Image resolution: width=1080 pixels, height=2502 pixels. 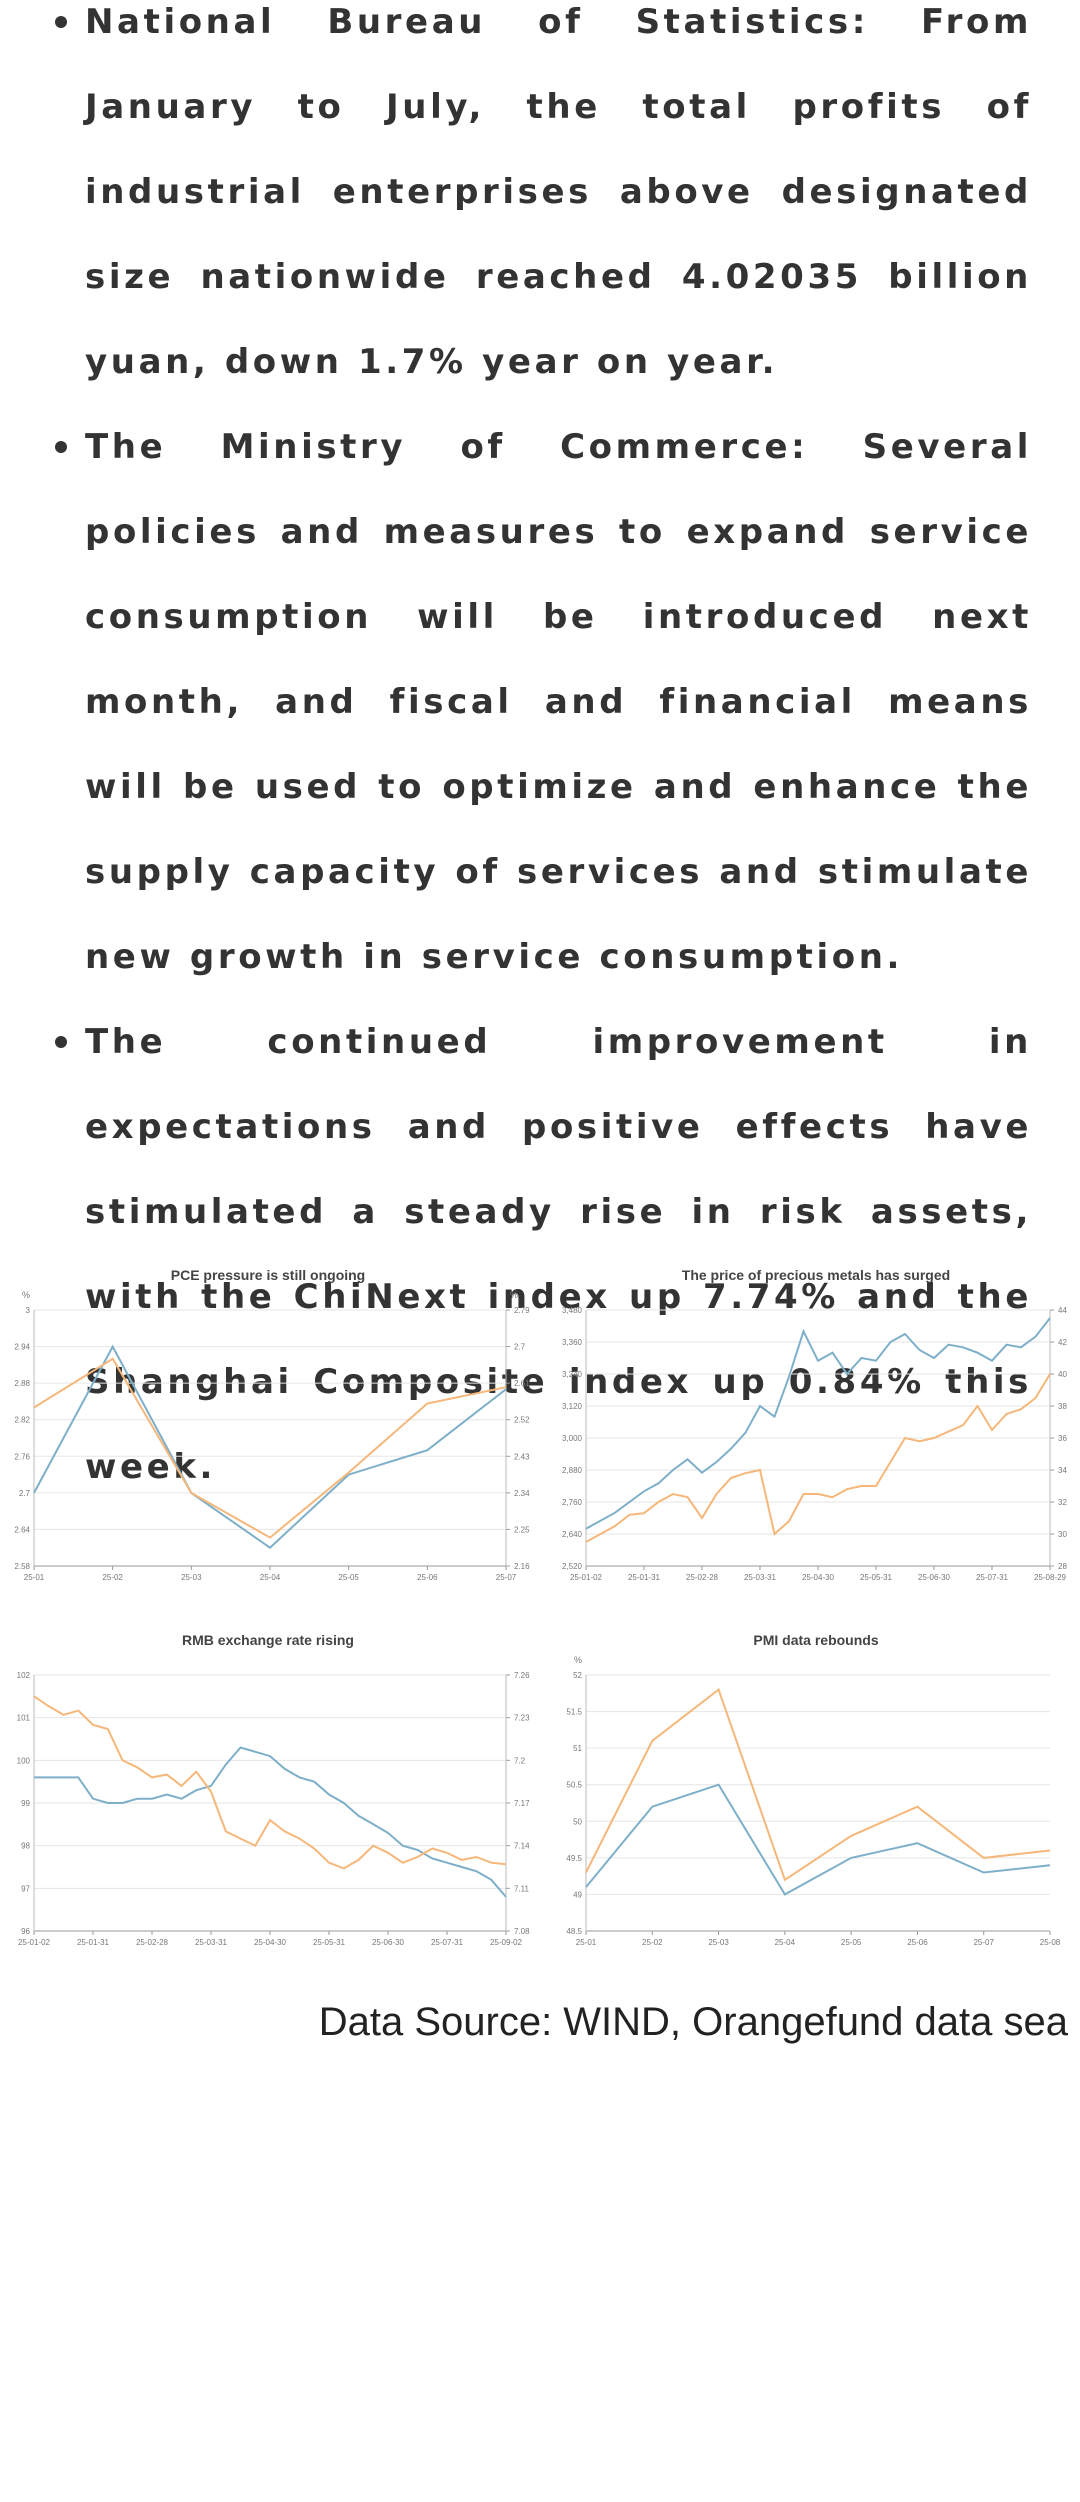 I want to click on y-tick-label: 50, so click(x=577, y=1821).